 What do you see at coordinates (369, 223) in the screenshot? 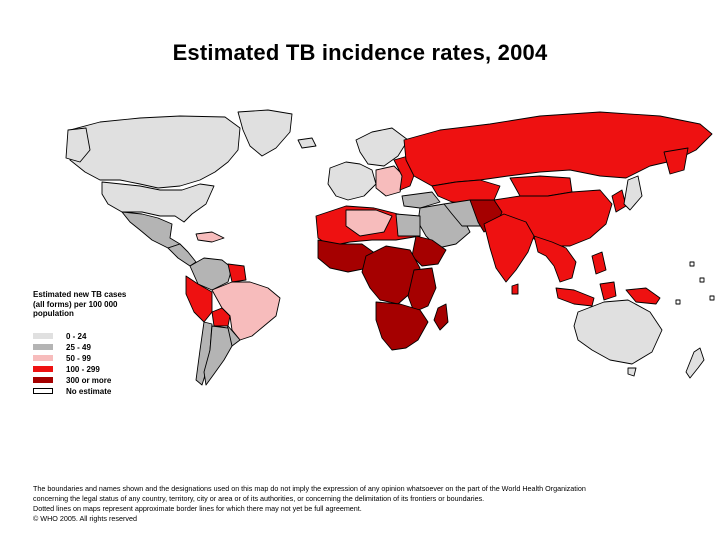
I see `region-algeria-libya` at bounding box center [369, 223].